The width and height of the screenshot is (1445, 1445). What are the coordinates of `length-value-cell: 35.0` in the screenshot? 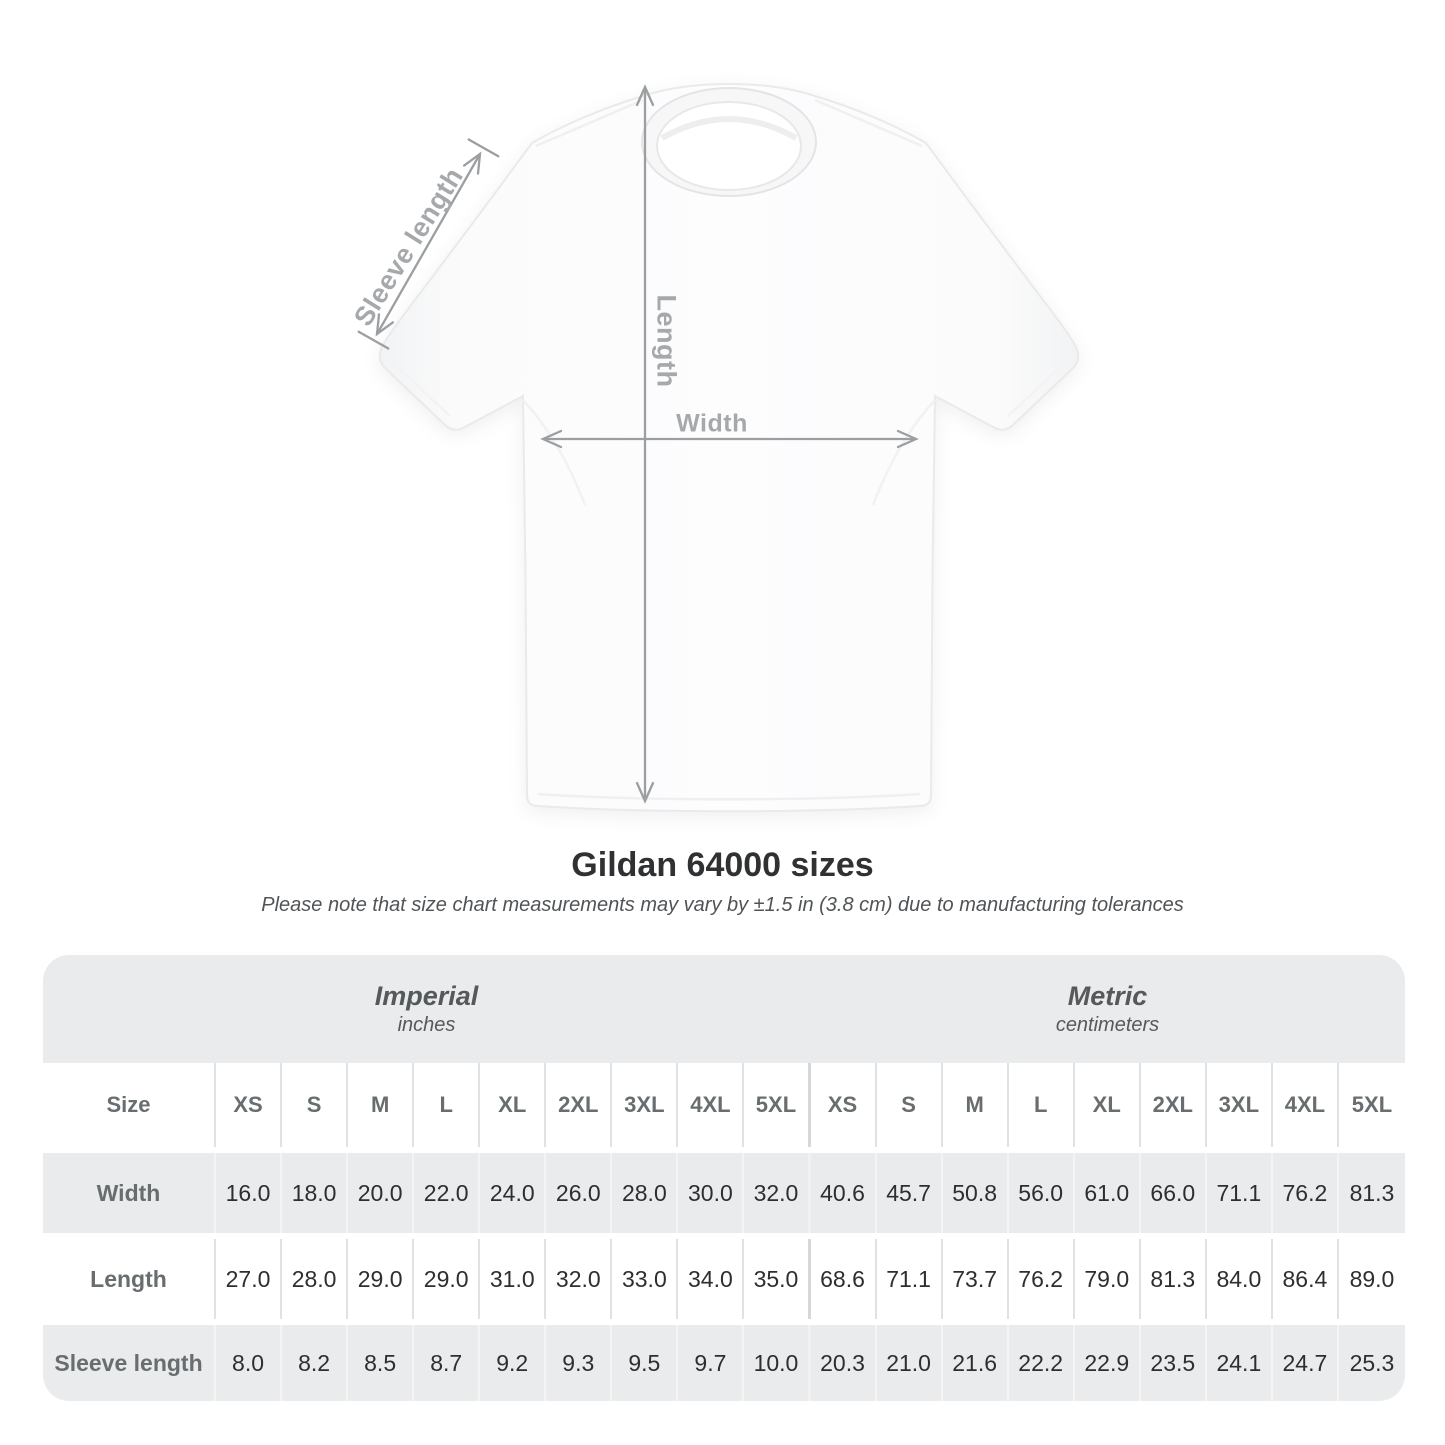 It's located at (777, 1279).